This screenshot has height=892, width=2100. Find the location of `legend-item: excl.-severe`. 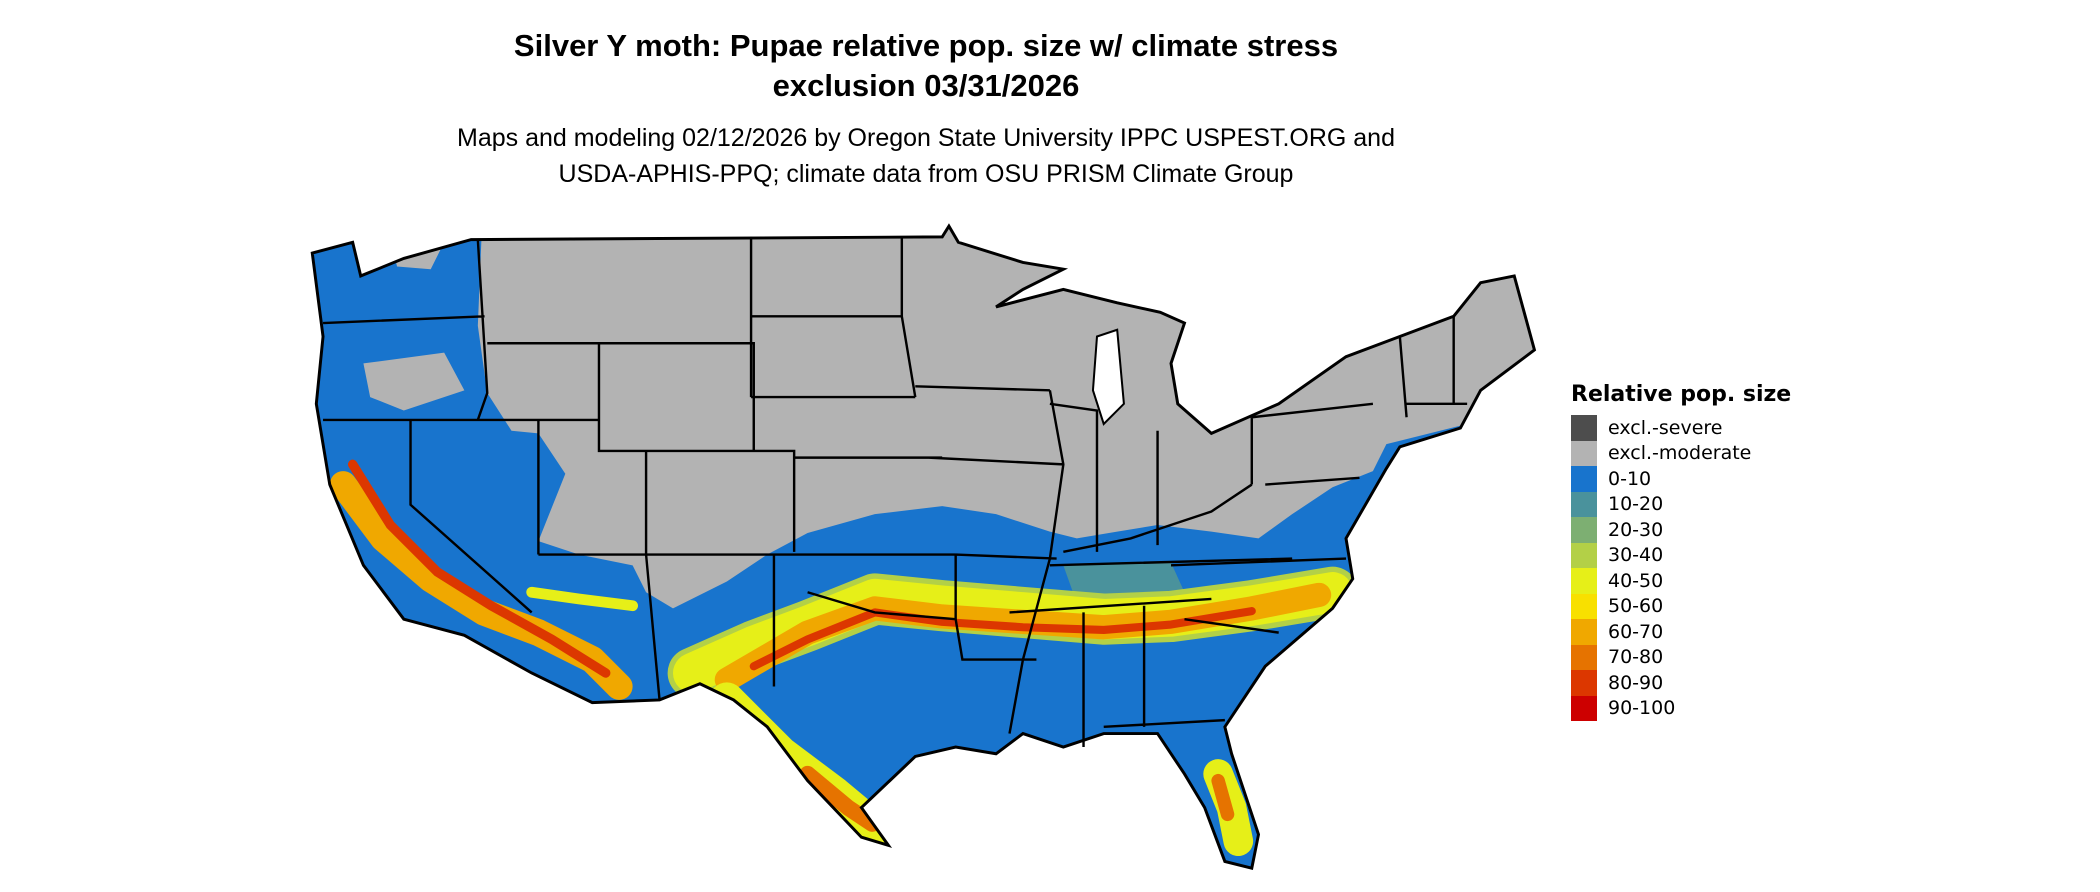

legend-item: excl.-severe is located at coordinates (1681, 428).